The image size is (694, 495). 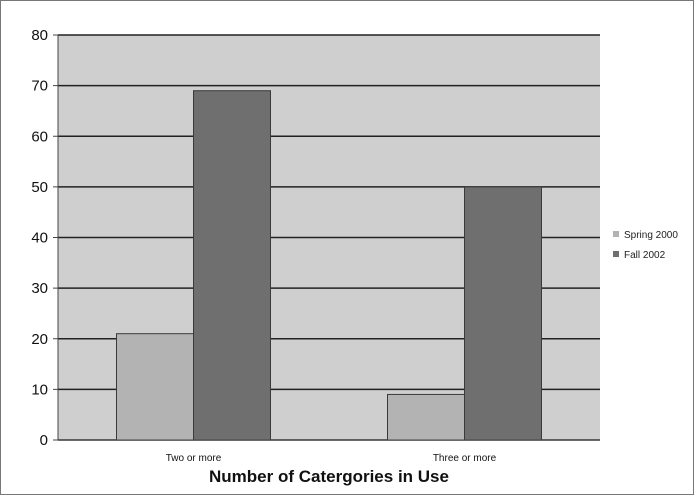 I want to click on legend-label: Spring 2000, so click(x=651, y=235).